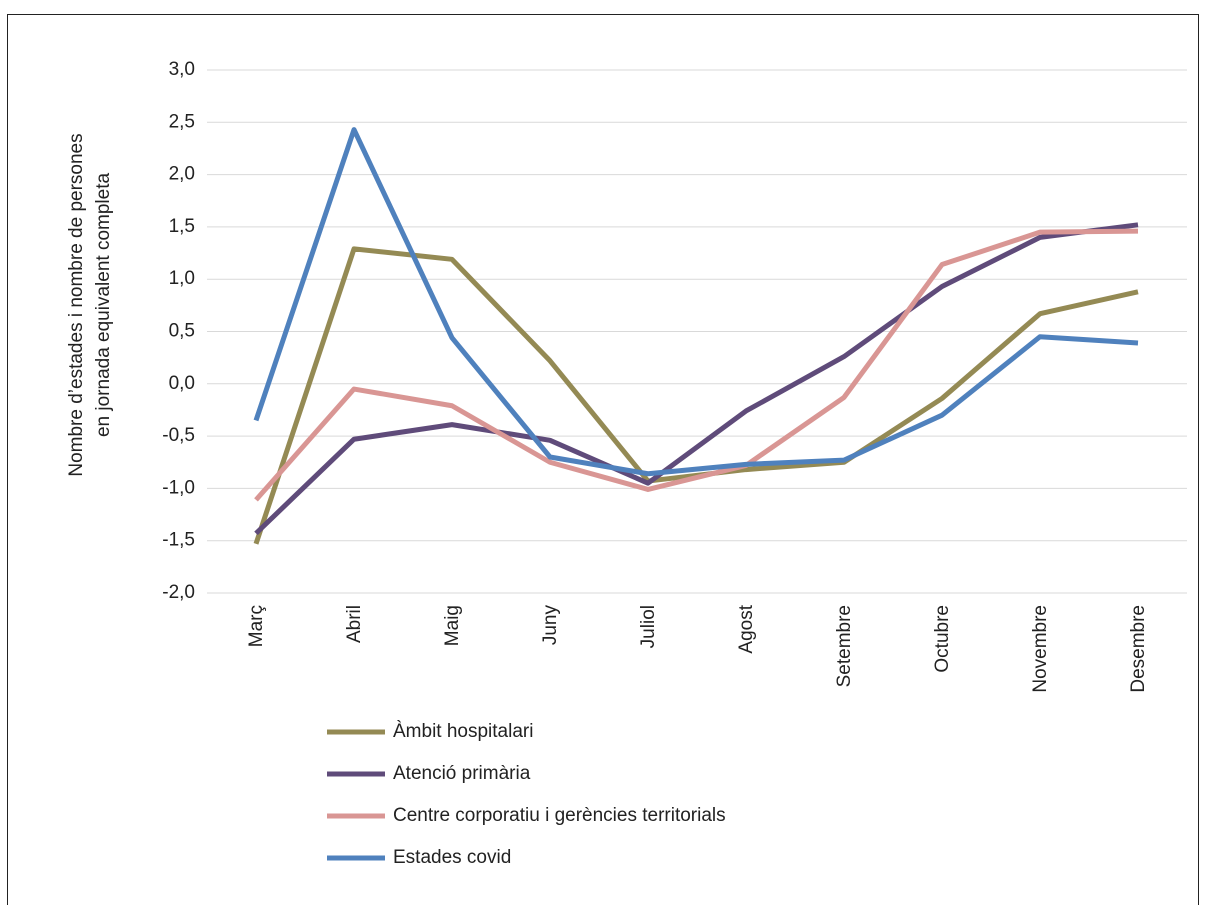 Image resolution: width=1206 pixels, height=910 pixels. What do you see at coordinates (463, 731) in the screenshot?
I see `legend-label: Àmbit hospitalari` at bounding box center [463, 731].